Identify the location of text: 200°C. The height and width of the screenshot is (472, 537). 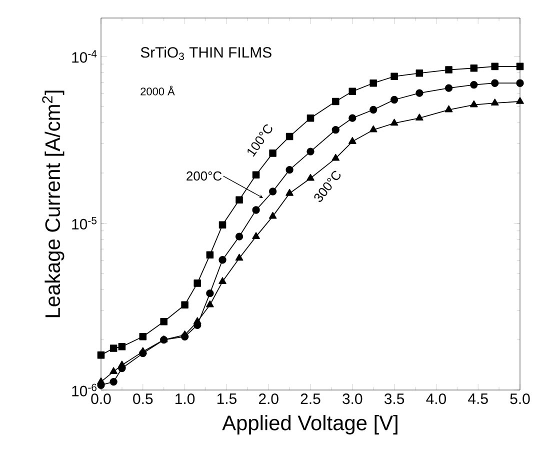
(204, 176).